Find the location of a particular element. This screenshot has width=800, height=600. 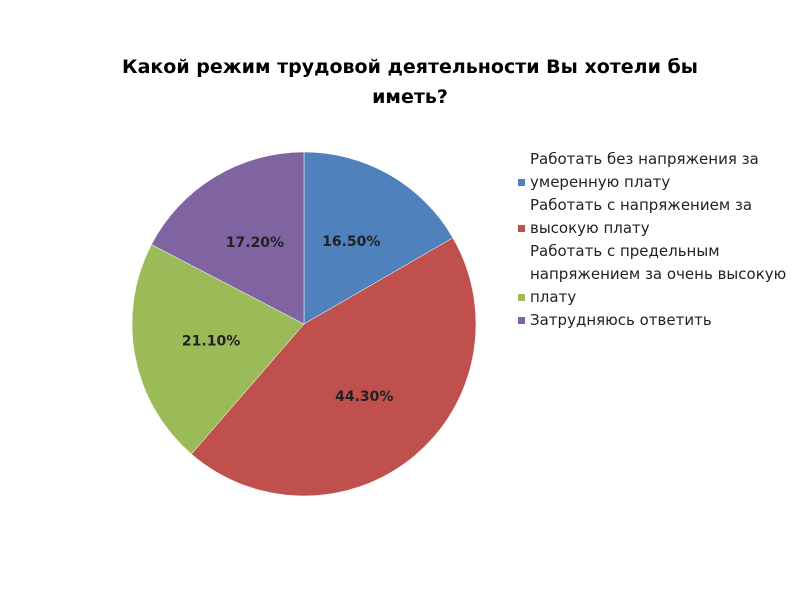

legend-item: Работать с напряжением за высокую плату is located at coordinates (653, 217).